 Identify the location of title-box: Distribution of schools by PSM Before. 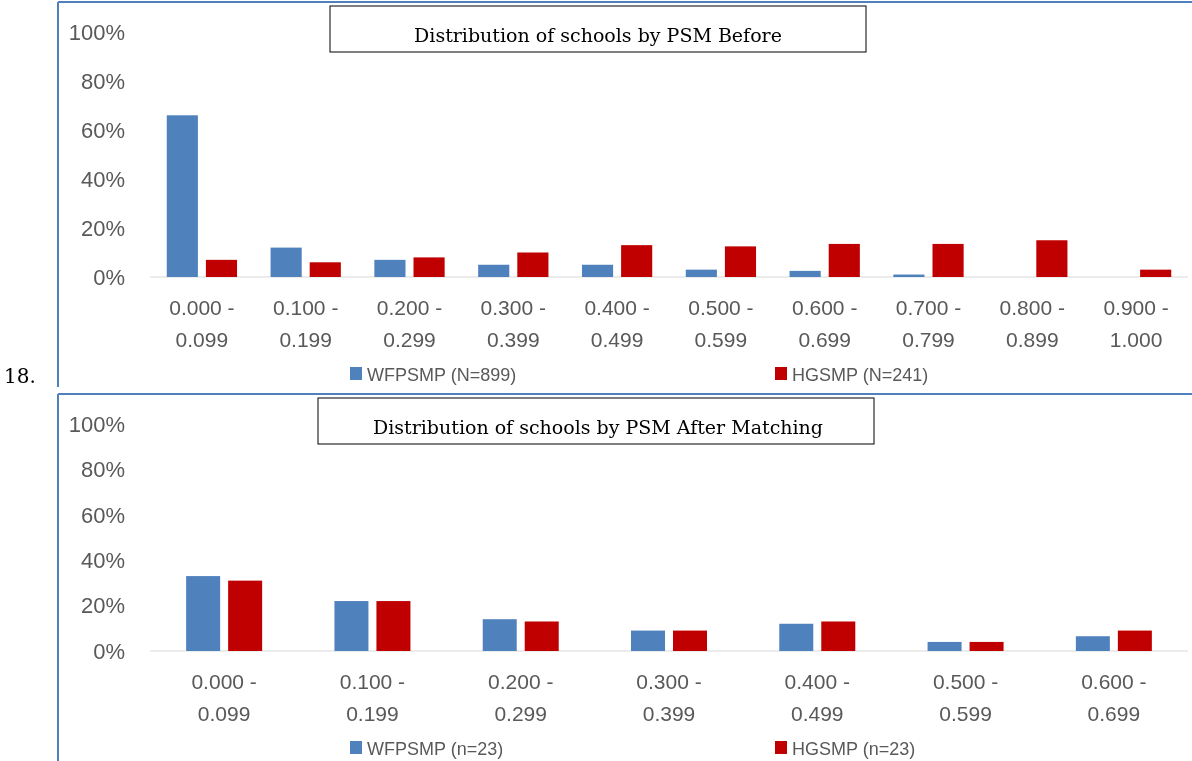
(598, 29).